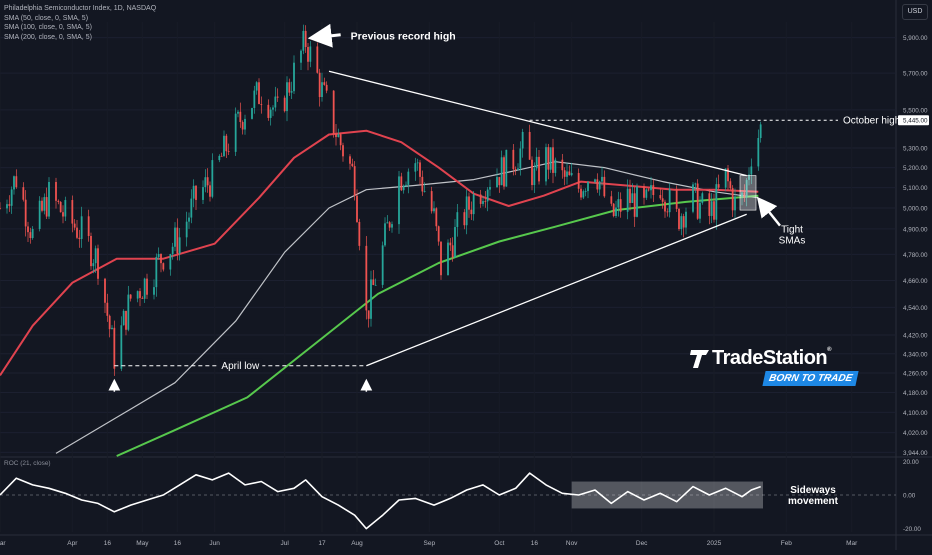 The height and width of the screenshot is (555, 932). I want to click on roc-legend: ROC (21, close), so click(27, 463).